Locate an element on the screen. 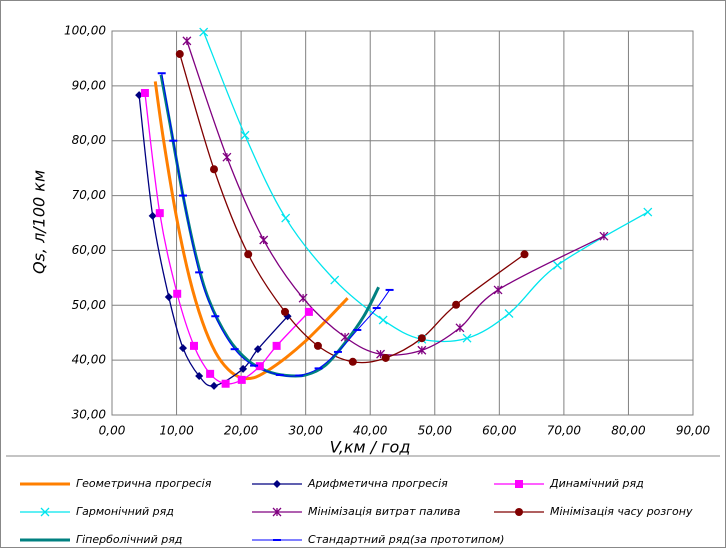 The height and width of the screenshot is (548, 726). x-tick-label: 0,00 is located at coordinates (112, 431).